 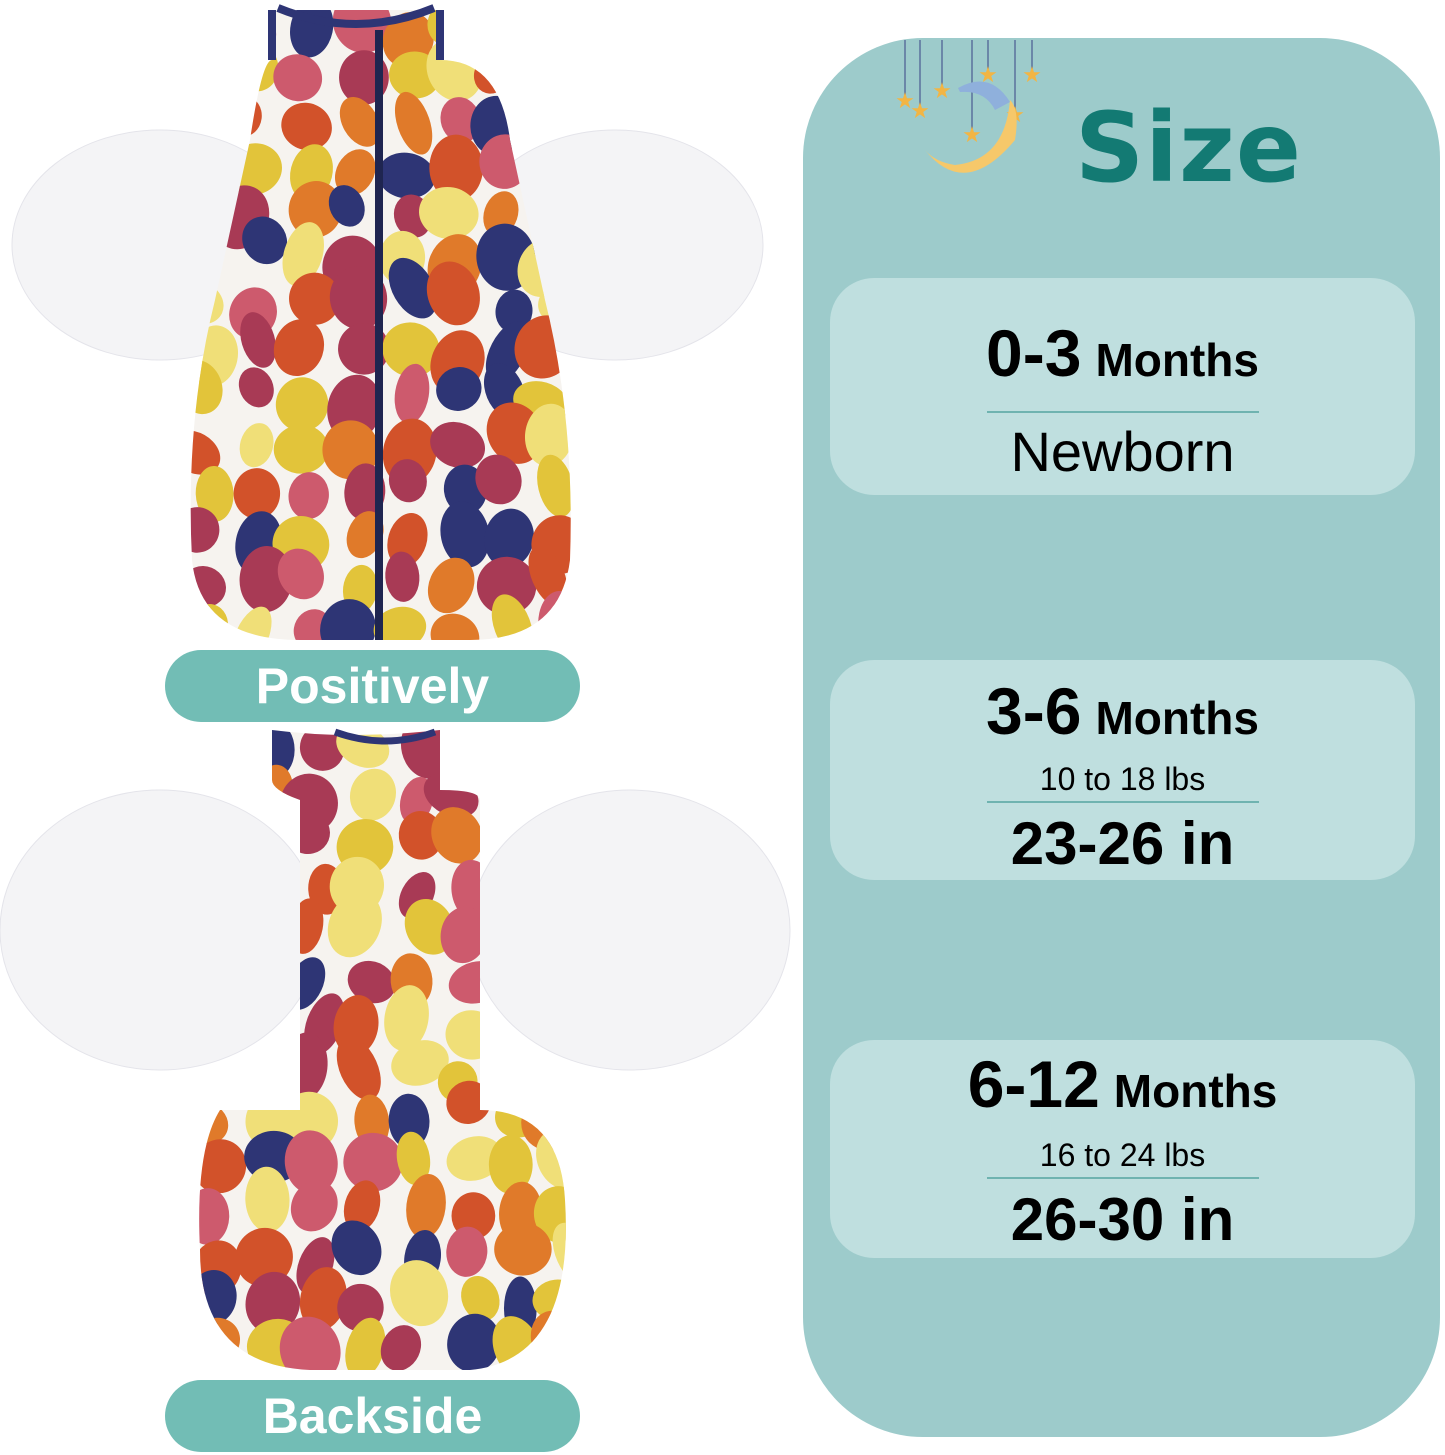 I want to click on size-range: 3-6, so click(x=1034, y=711).